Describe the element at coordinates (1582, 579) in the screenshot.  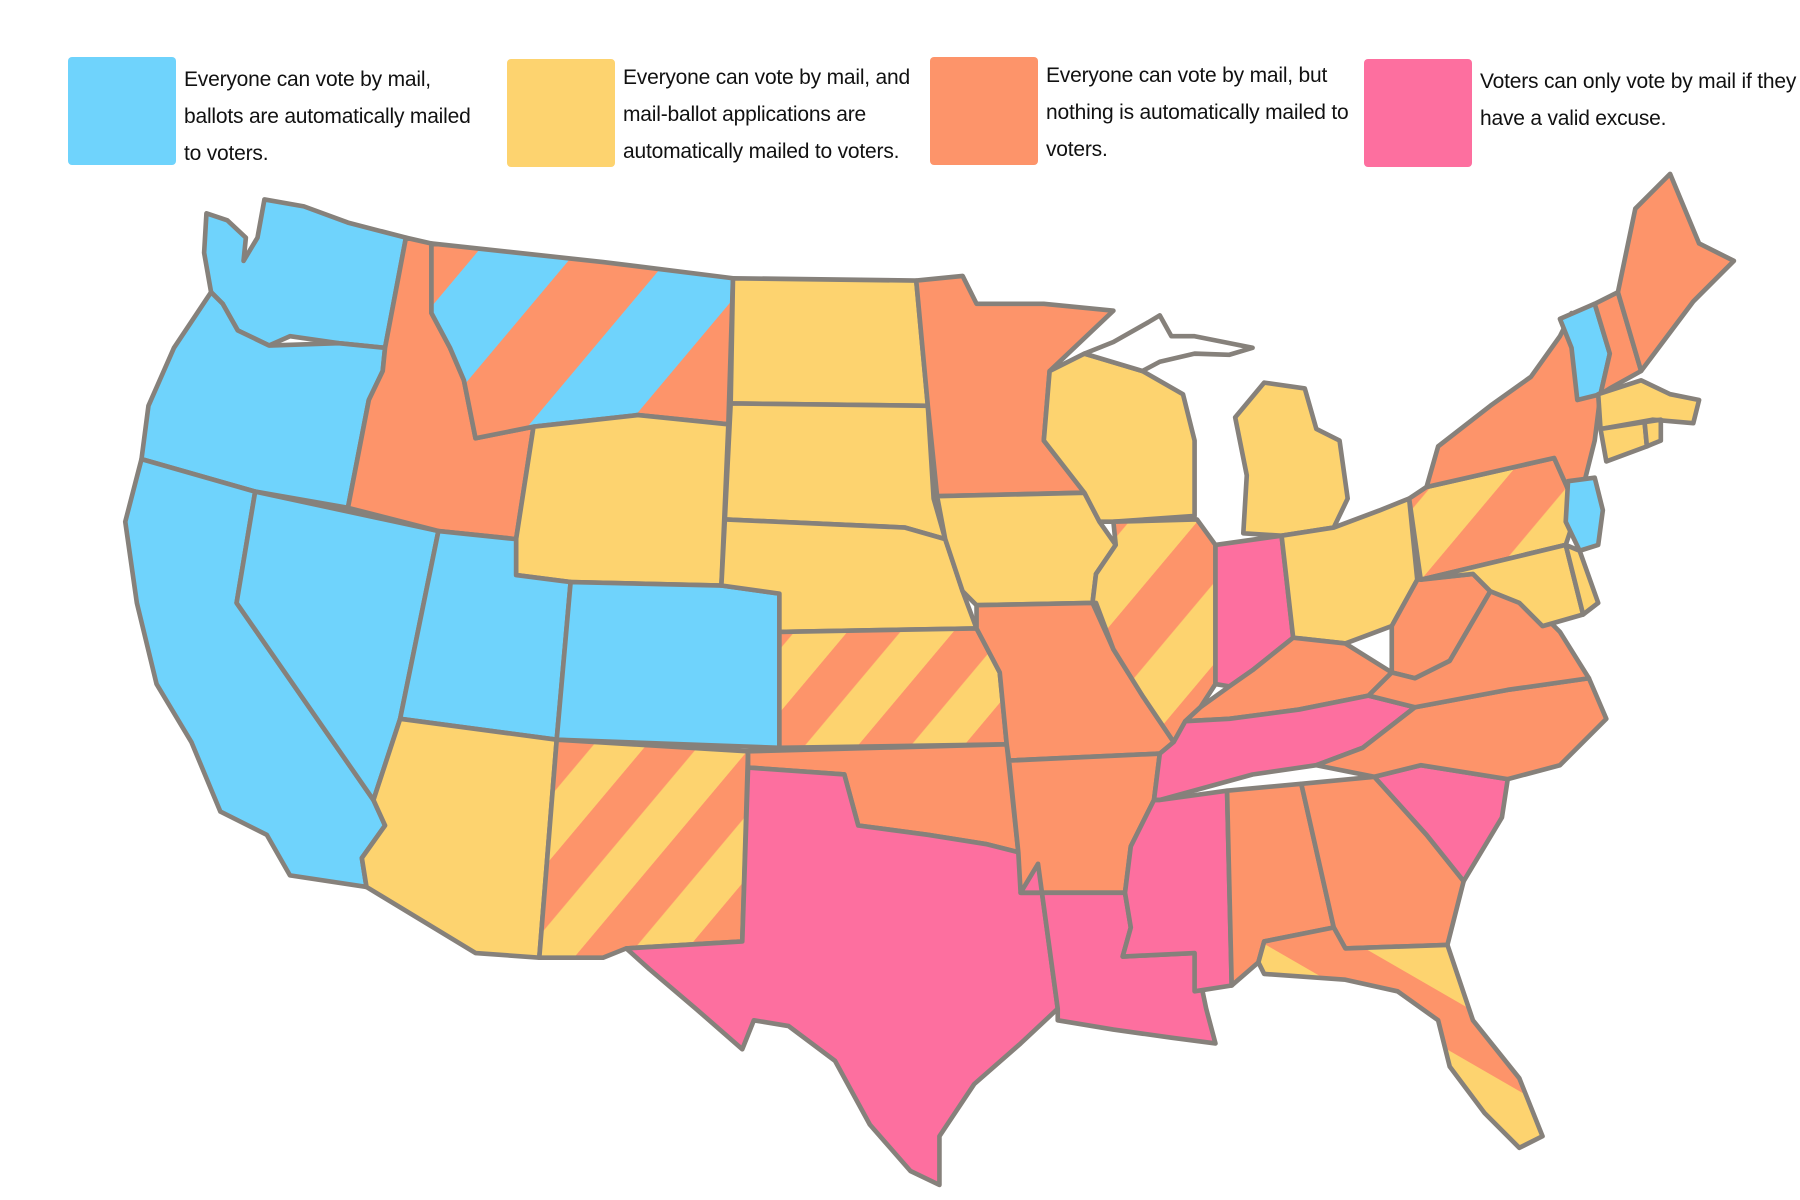
I see `state-de` at that location.